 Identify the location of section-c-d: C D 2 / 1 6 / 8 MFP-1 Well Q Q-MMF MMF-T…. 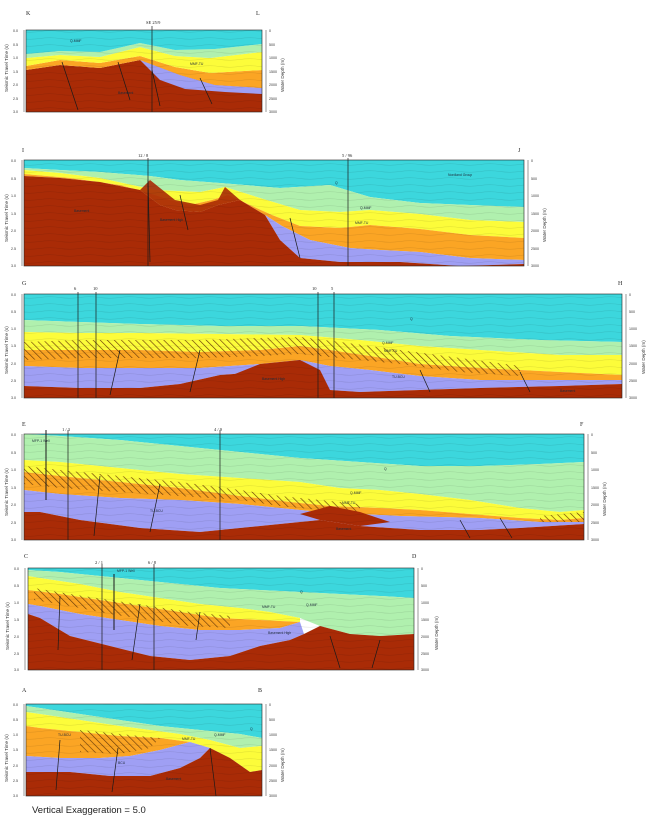
(222, 613).